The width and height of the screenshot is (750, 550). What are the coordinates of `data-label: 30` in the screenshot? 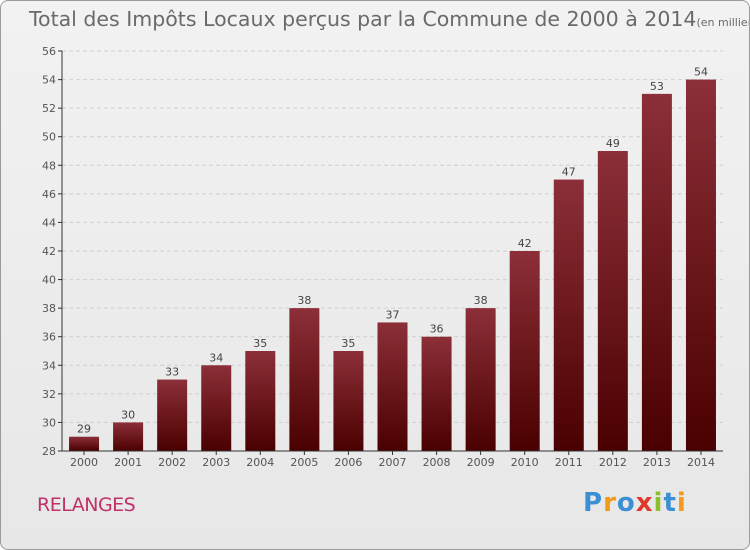 It's located at (128, 414).